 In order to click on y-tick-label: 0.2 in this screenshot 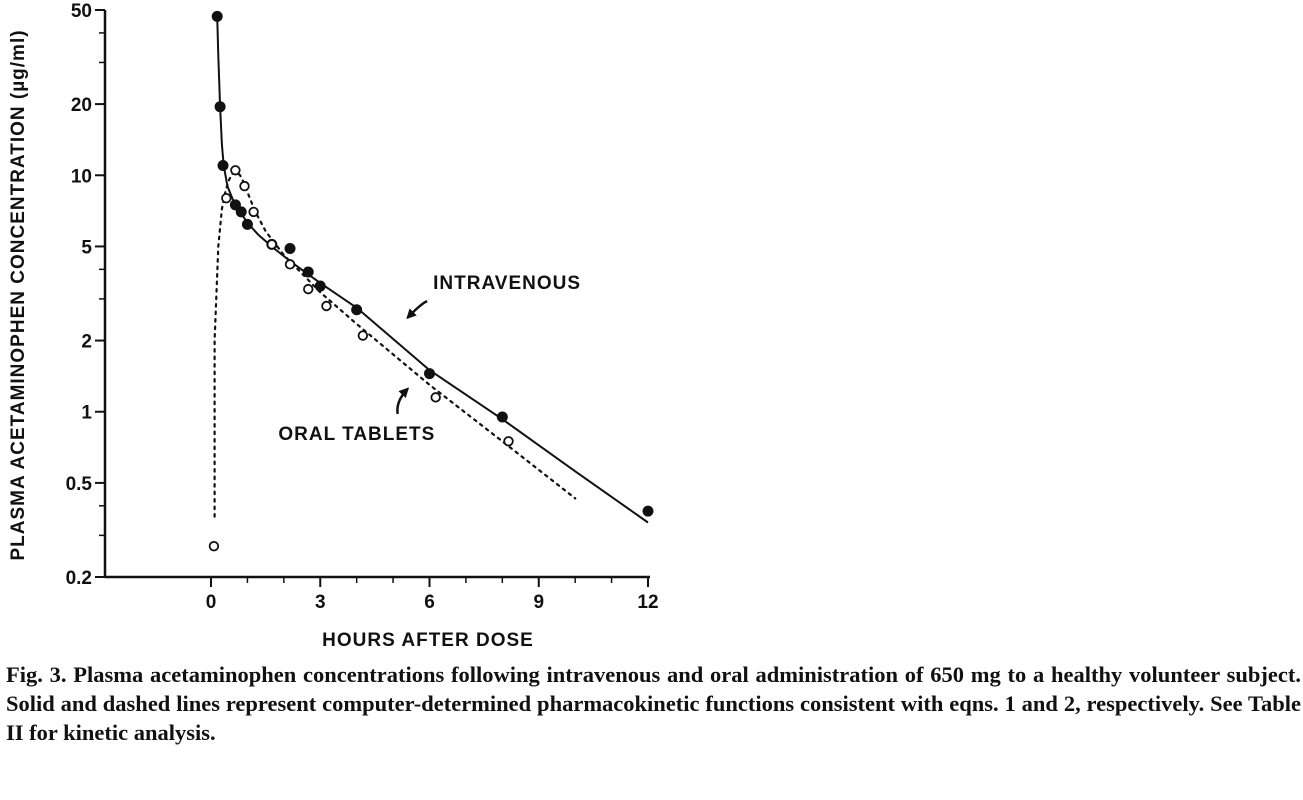, I will do `click(79, 578)`.